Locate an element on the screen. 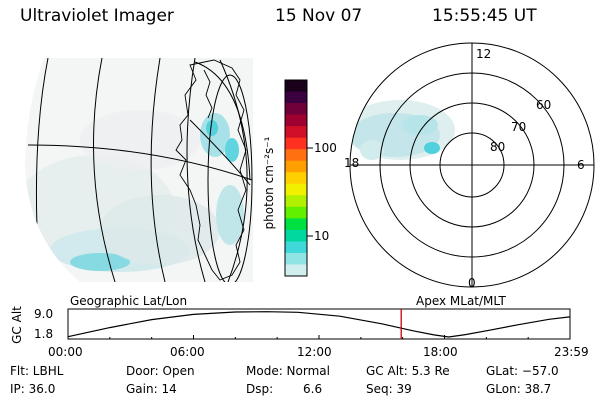 This screenshot has width=600, height=400. mlt-label-18: 18 is located at coordinates (352, 163).